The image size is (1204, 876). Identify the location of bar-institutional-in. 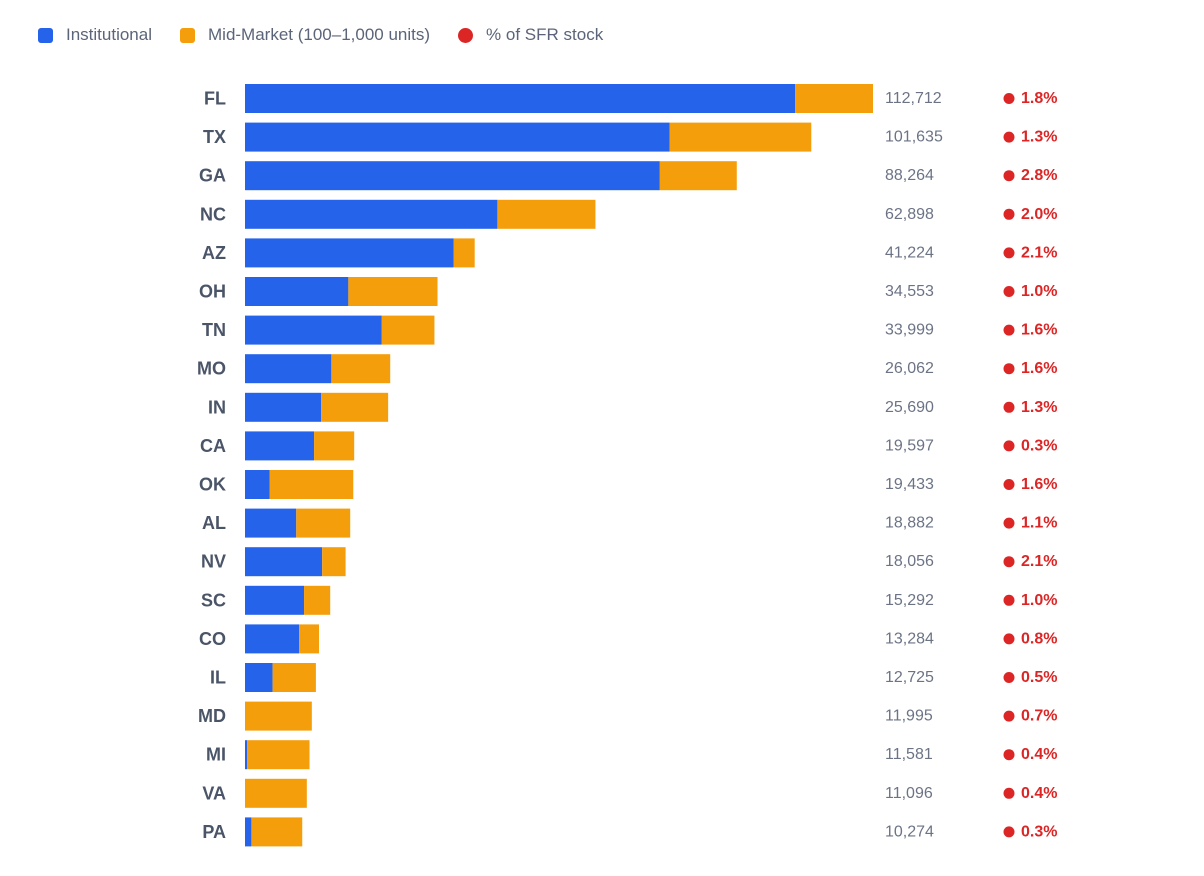
(283, 407).